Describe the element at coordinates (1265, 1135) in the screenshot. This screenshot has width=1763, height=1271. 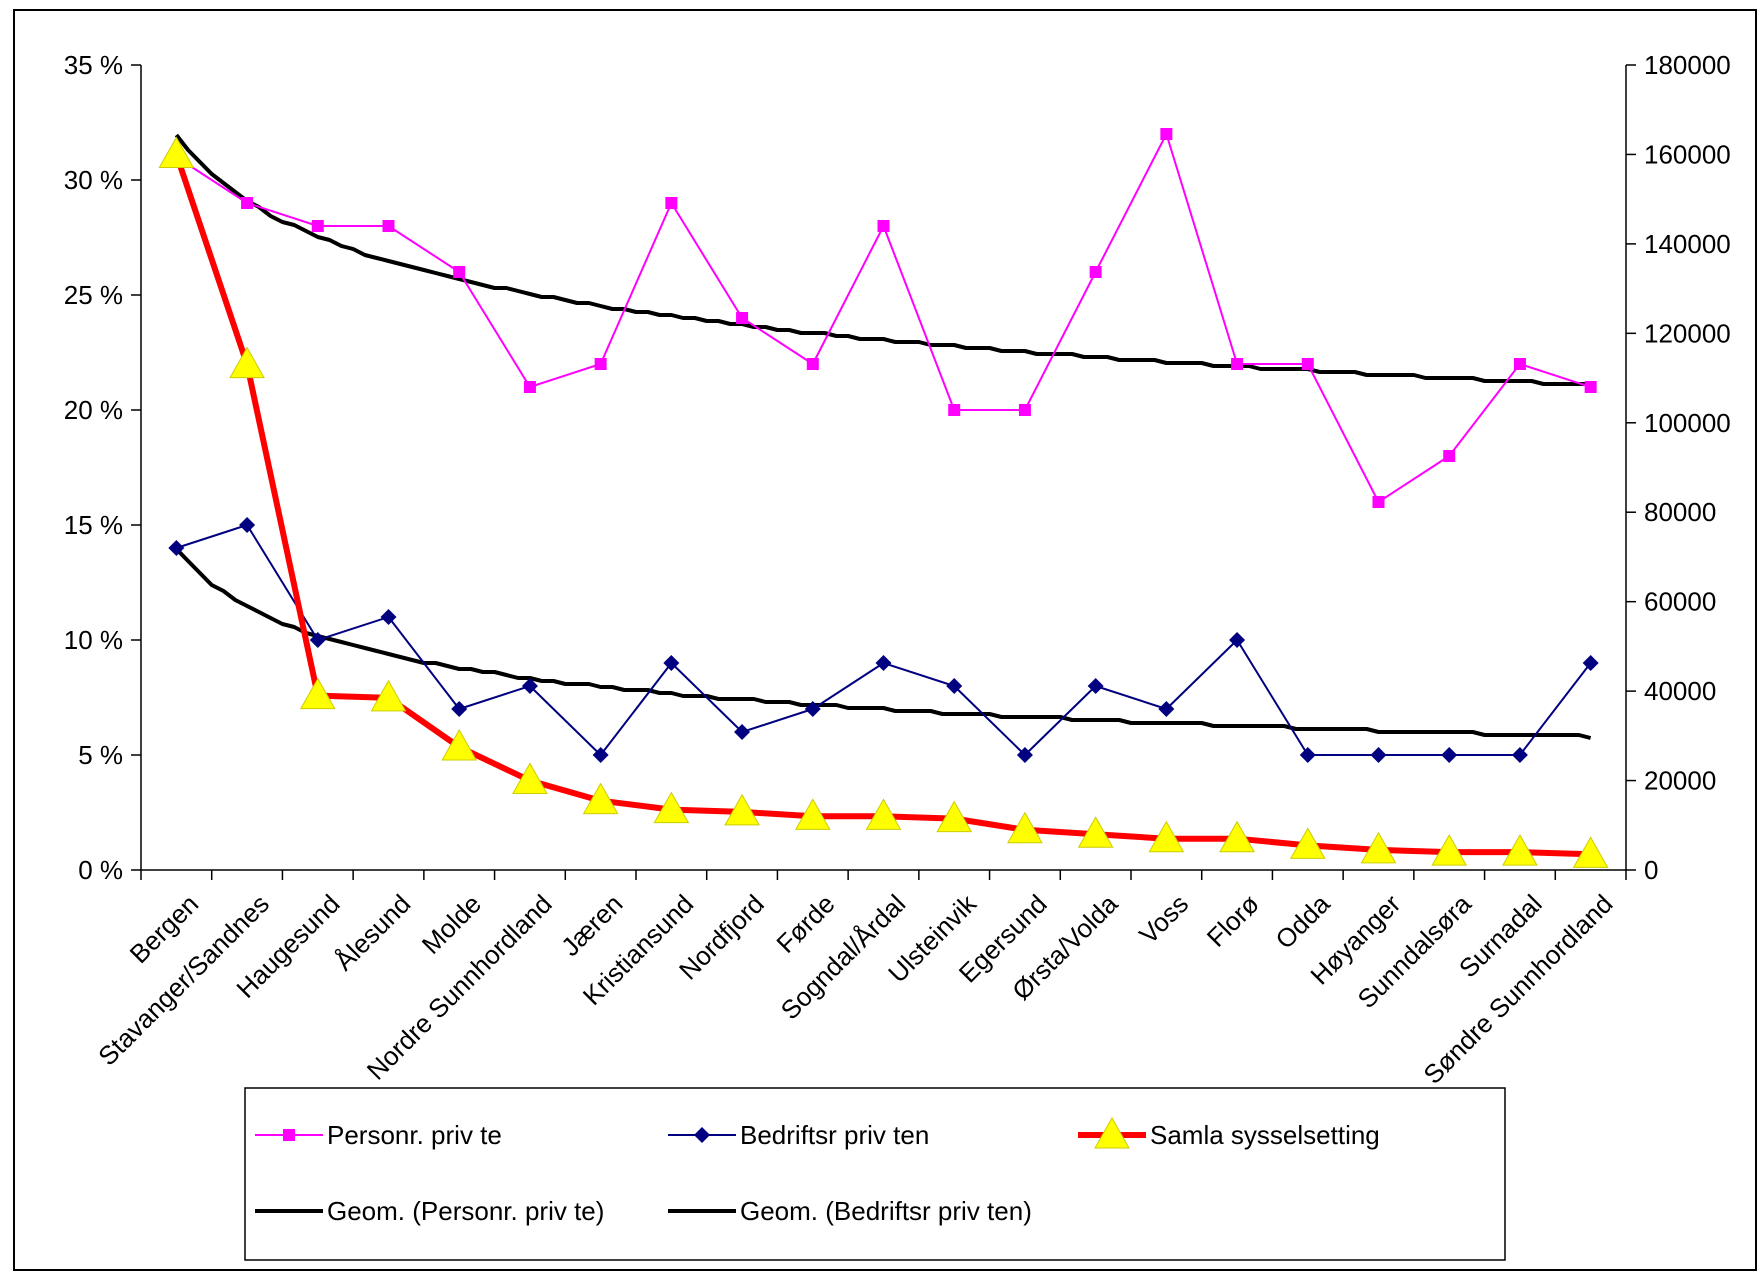
I see `legend-label: Samla sysselsetting` at that location.